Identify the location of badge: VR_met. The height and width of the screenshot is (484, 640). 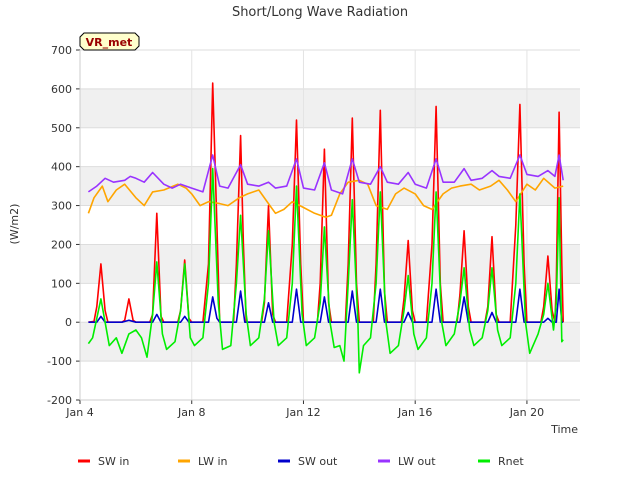
(109, 41).